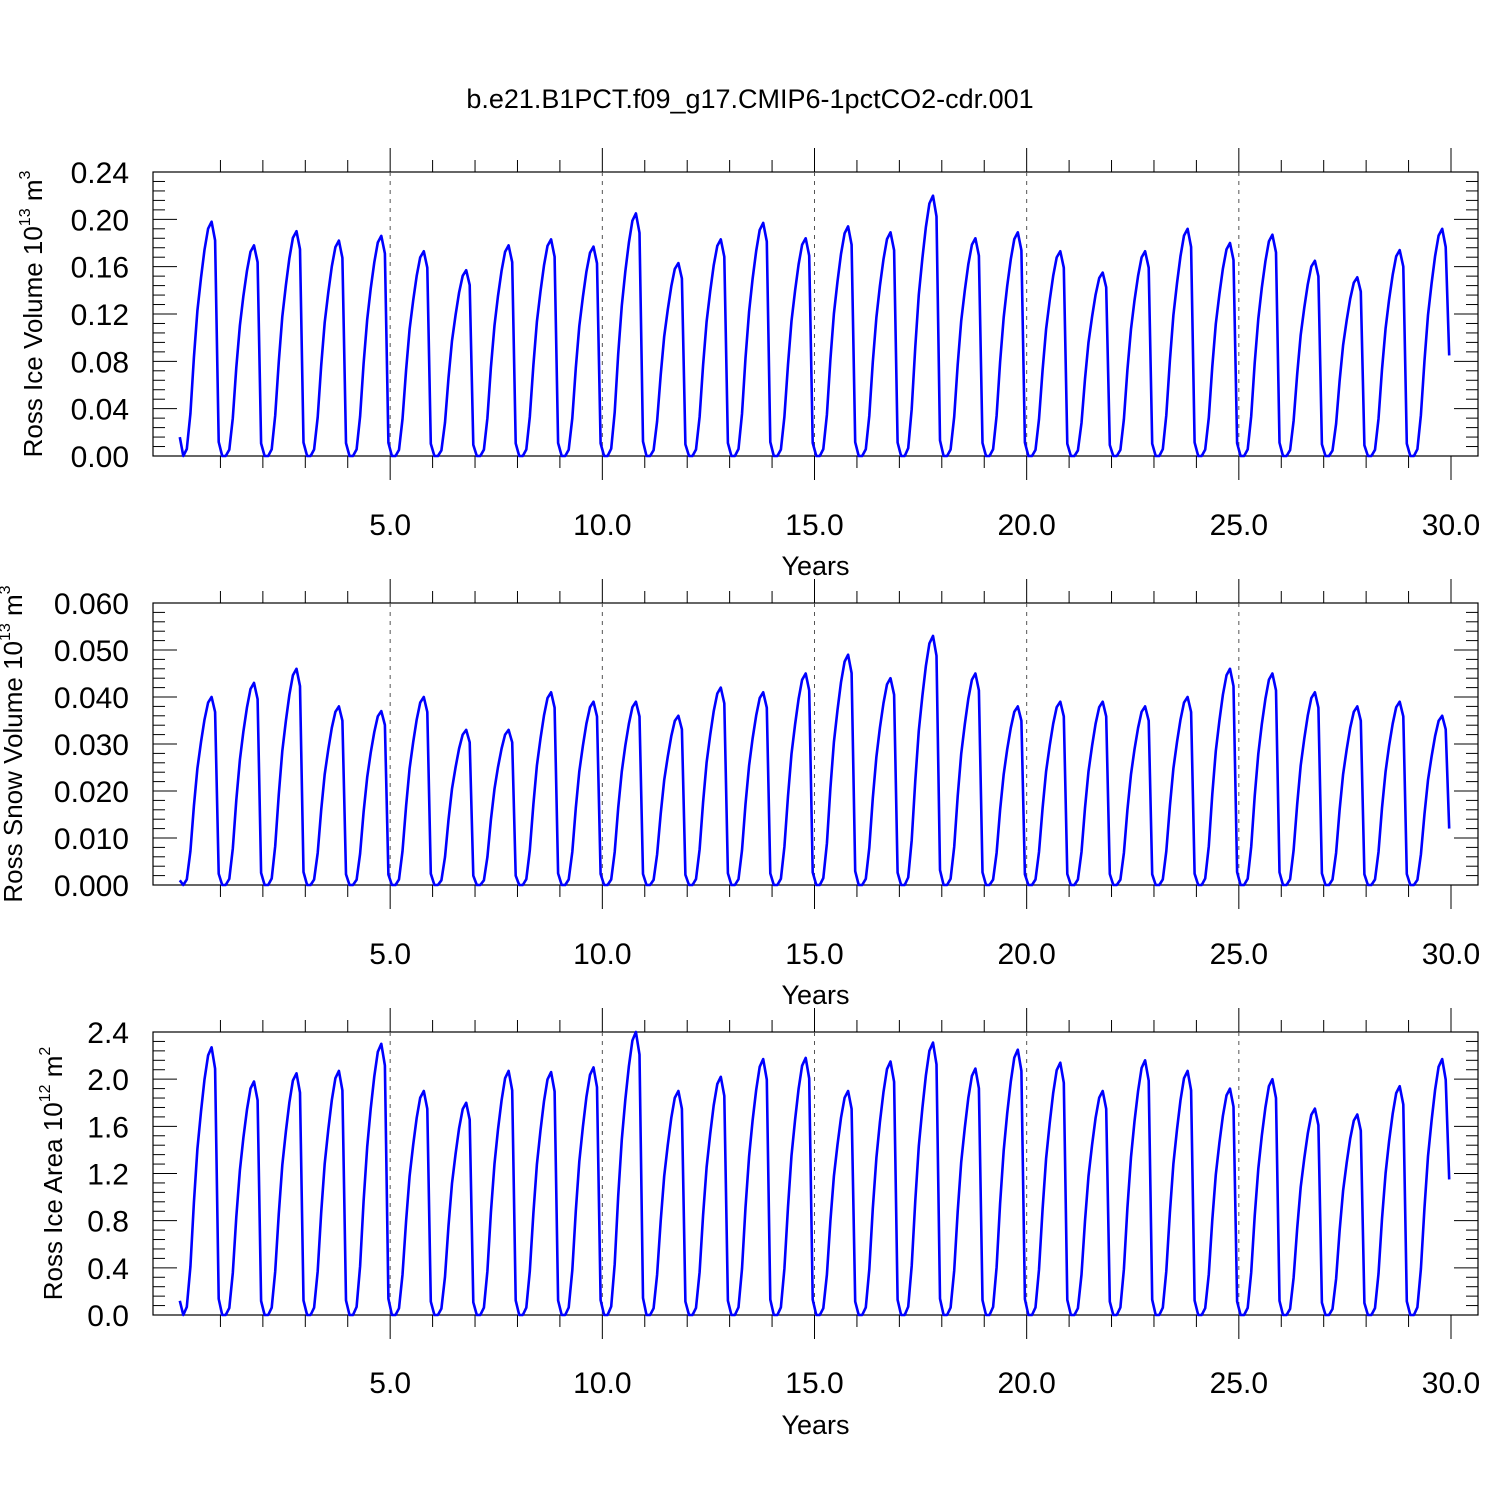 The width and height of the screenshot is (1500, 1500). I want to click on y-tick-label: 0.12, so click(100, 315).